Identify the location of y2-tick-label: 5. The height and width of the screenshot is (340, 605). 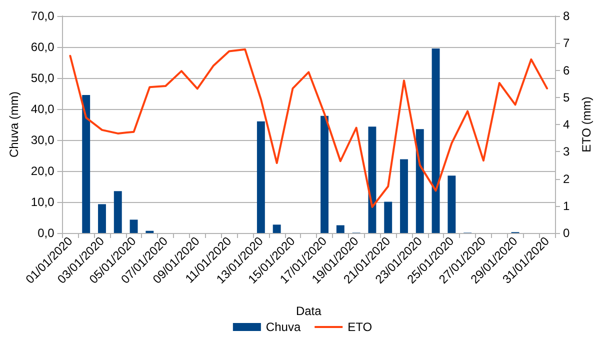
(566, 97).